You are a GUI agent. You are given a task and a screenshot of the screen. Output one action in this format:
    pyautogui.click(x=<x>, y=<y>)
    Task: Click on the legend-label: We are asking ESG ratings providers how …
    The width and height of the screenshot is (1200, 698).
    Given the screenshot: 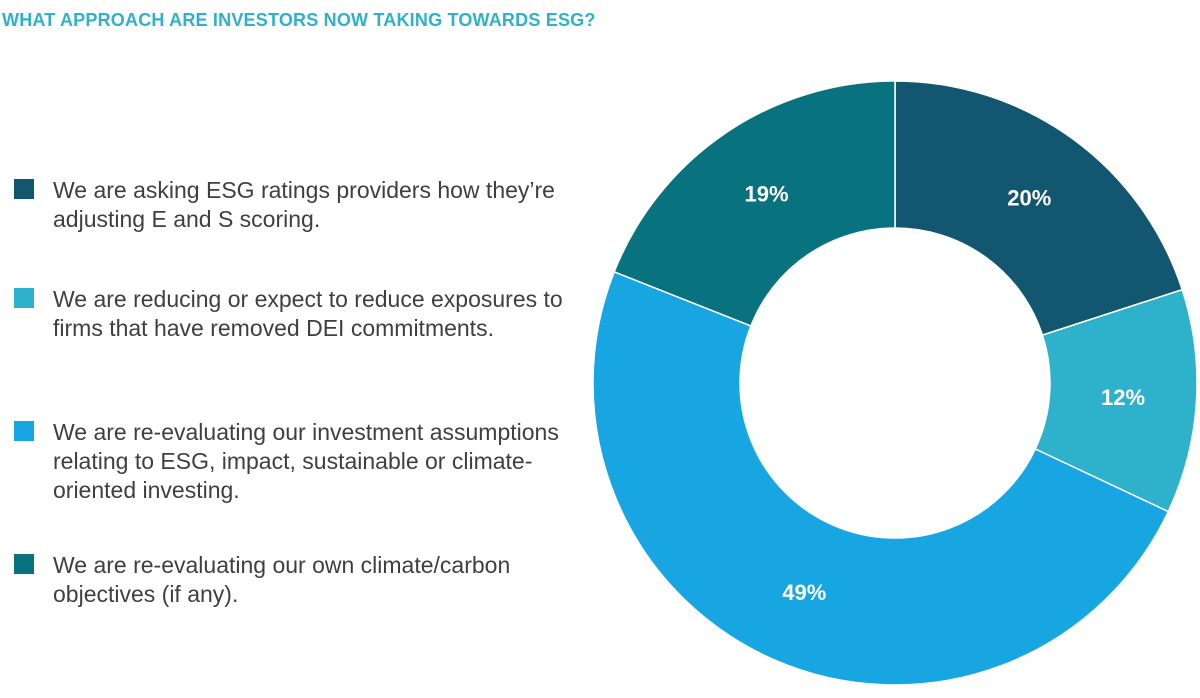 What is the action you would take?
    pyautogui.click(x=304, y=204)
    